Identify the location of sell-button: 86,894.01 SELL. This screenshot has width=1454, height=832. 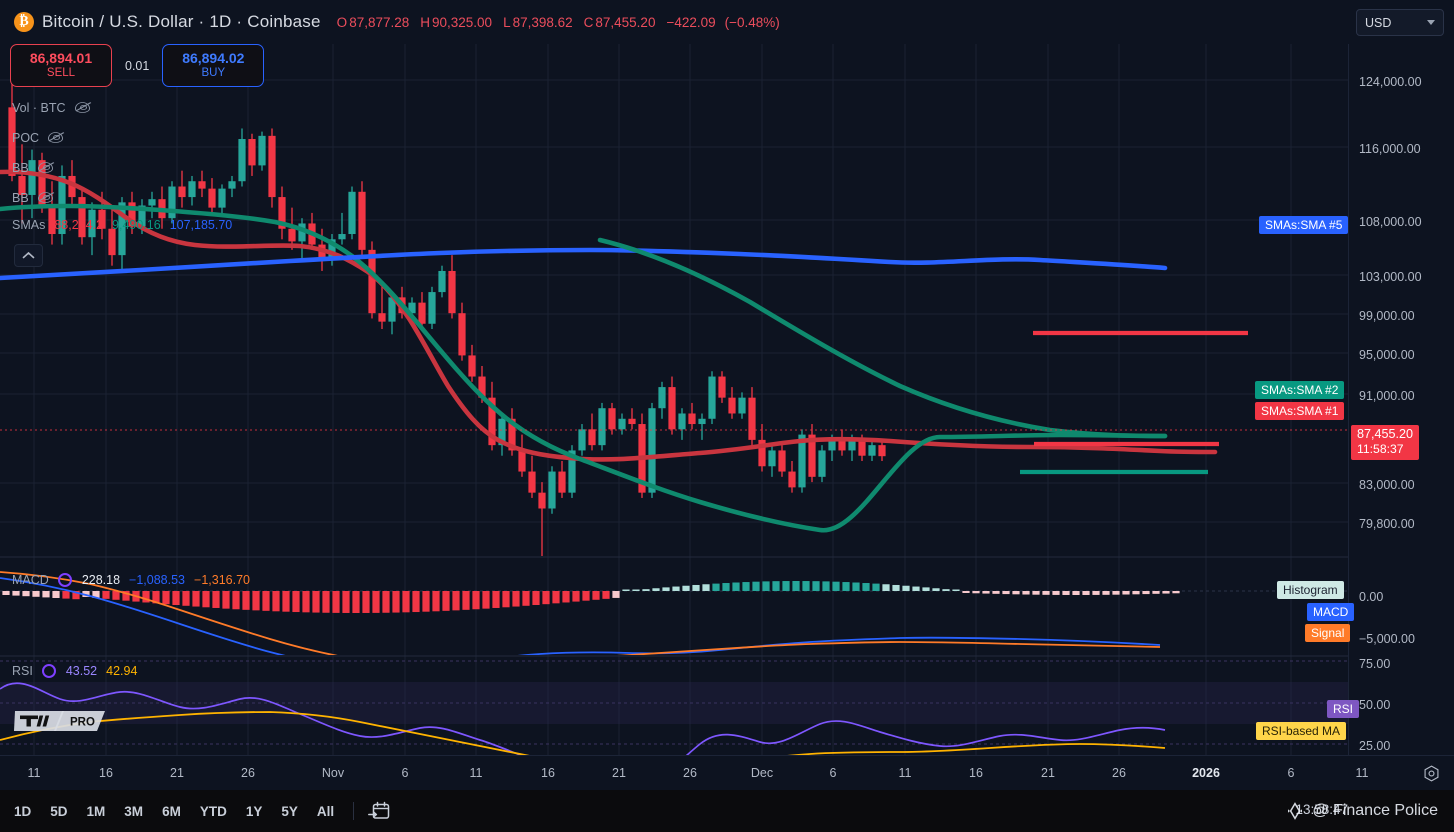
(61, 65).